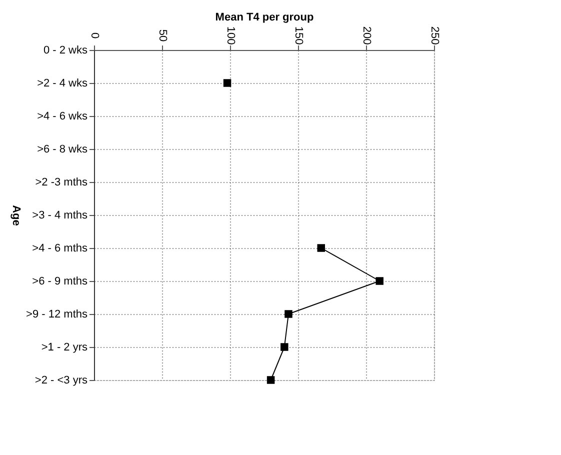 The height and width of the screenshot is (455, 561). What do you see at coordinates (61, 182) in the screenshot?
I see `y-tick-label: >2 -3 mths` at bounding box center [61, 182].